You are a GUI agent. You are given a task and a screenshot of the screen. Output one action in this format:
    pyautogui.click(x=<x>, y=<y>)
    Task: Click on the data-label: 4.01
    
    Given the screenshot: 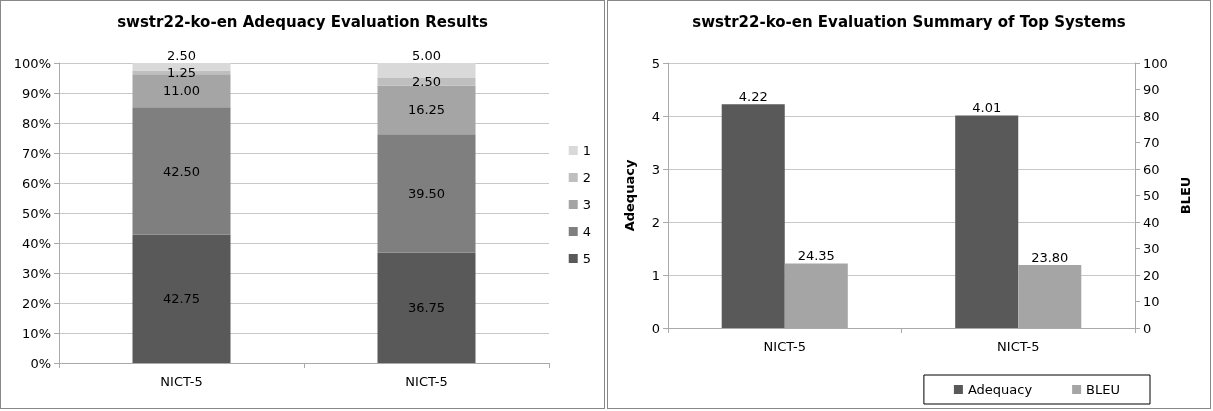 What is the action you would take?
    pyautogui.click(x=987, y=108)
    